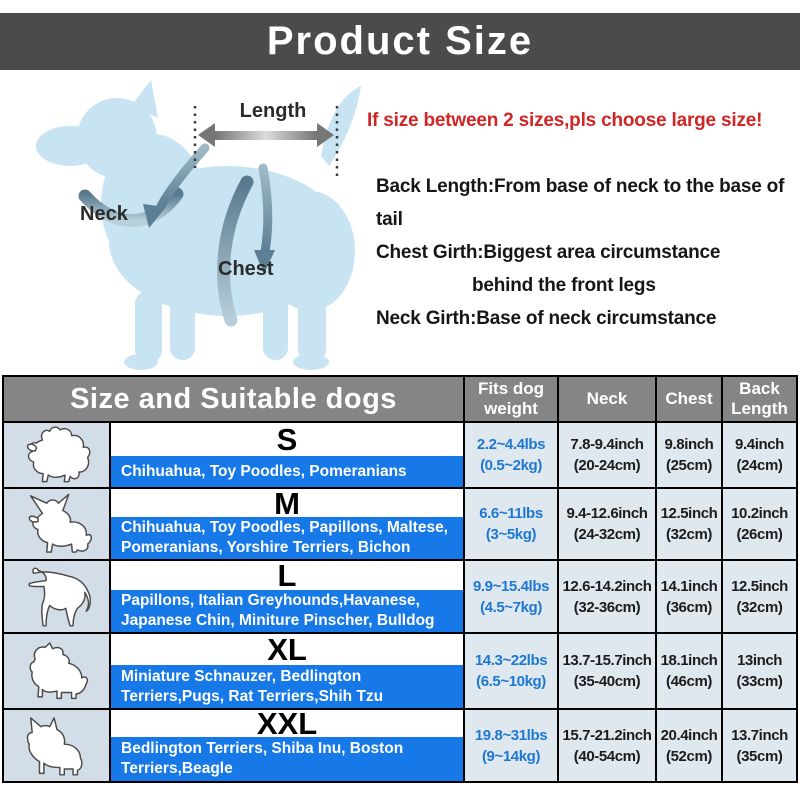  What do you see at coordinates (511, 671) in the screenshot?
I see `weight-cell-xl: 14.3~22lbs (6.5~10kg)` at bounding box center [511, 671].